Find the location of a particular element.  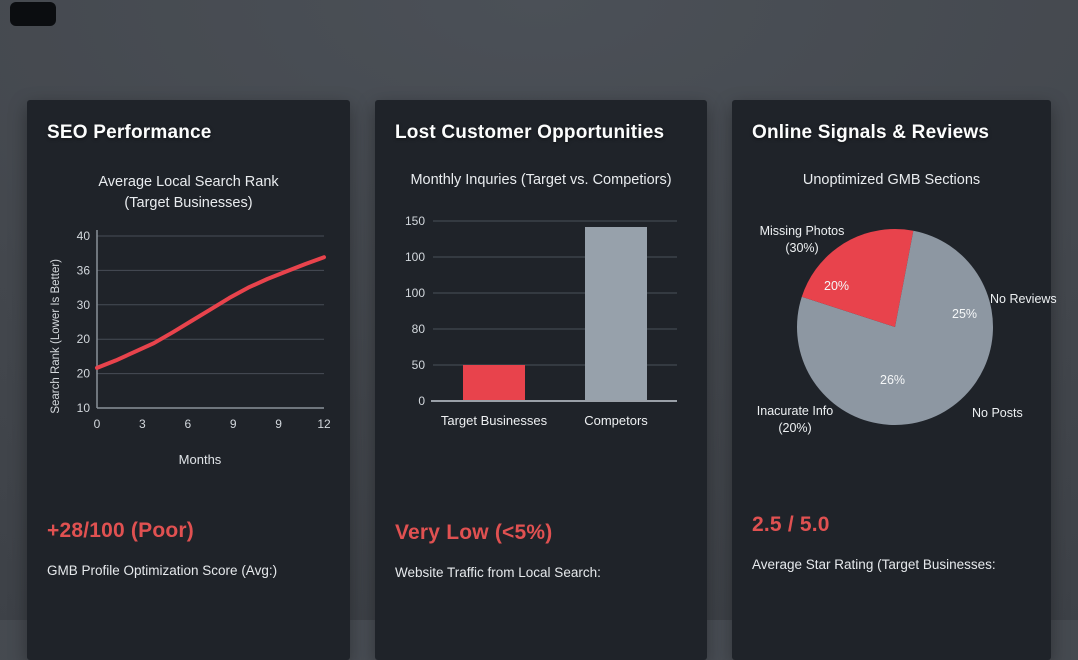

svg-text: 30 is located at coordinates (84, 305).